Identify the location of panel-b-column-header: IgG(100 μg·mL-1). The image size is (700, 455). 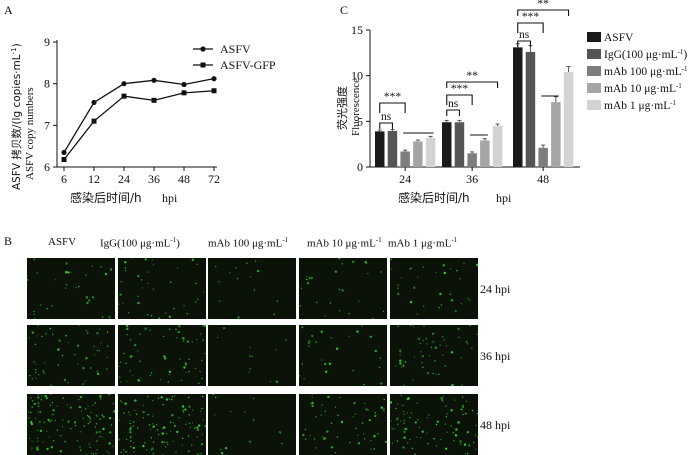
(140, 243).